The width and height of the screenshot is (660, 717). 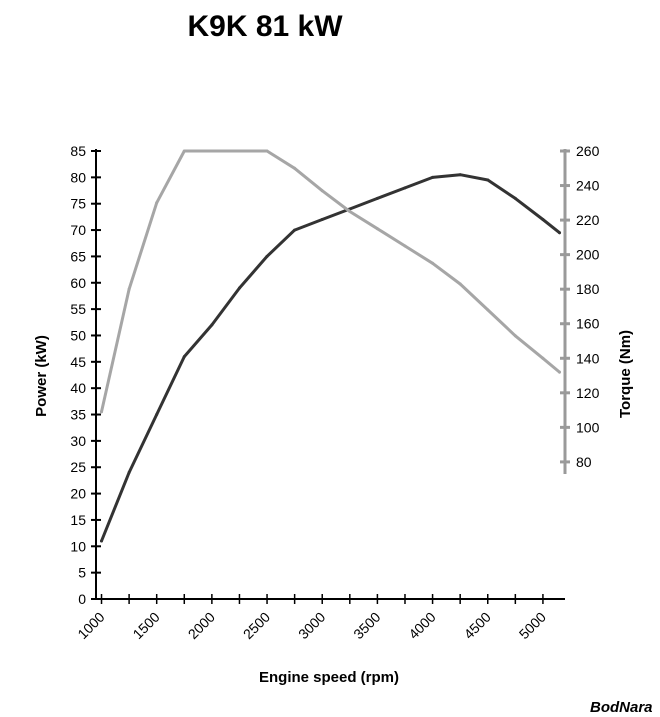 I want to click on torque-tick-label: 180, so click(x=588, y=289).